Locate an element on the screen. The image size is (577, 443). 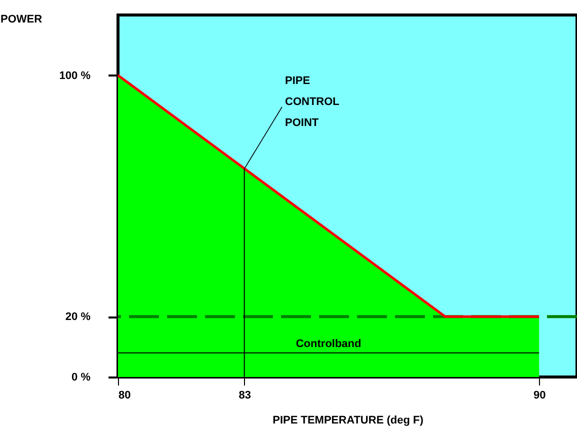
annotation: PIPE CONTROL POINT is located at coordinates (312, 102).